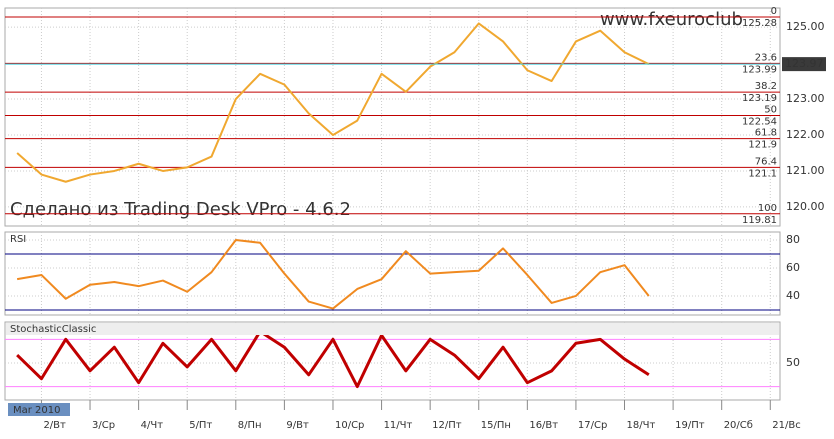  I want to click on level-name: 50, so click(770, 110).